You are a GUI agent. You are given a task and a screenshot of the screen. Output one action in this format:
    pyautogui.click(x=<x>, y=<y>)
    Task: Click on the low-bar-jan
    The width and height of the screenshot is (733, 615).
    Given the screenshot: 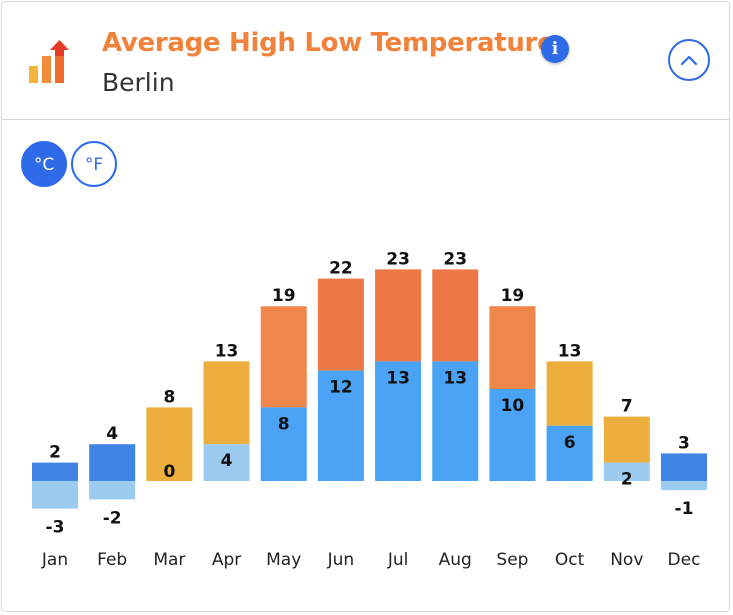 What is the action you would take?
    pyautogui.click(x=55, y=495)
    